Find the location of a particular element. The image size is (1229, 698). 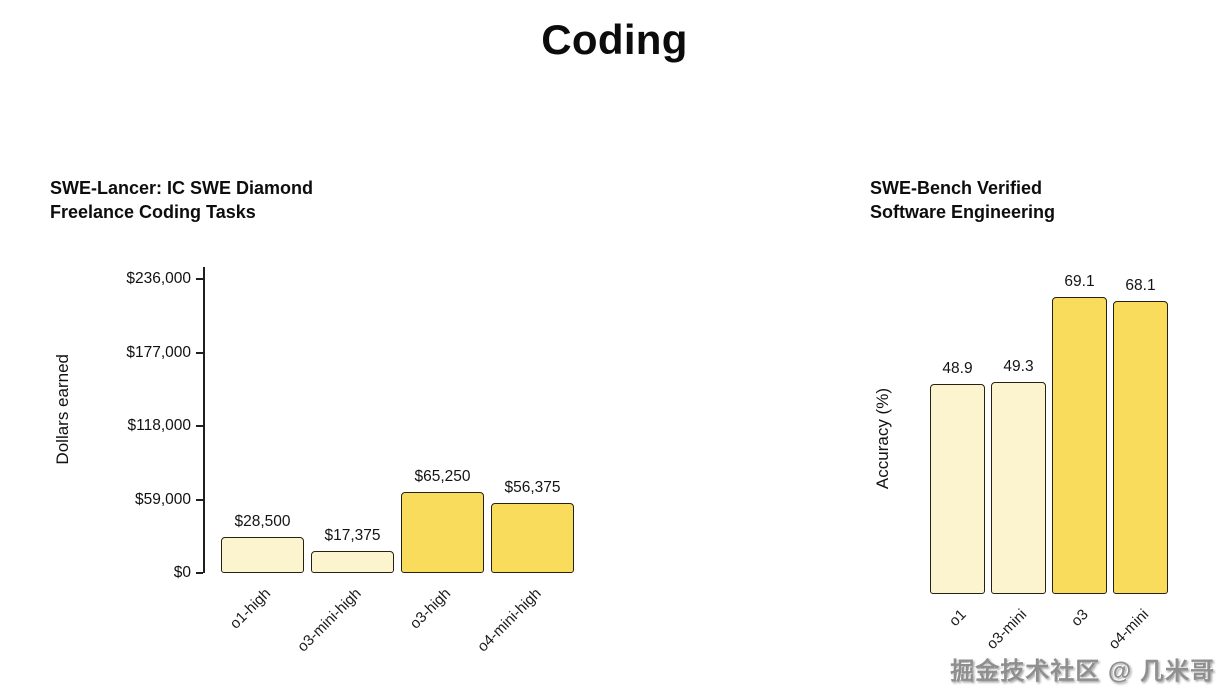

bar-value-label: 69.1 is located at coordinates (1079, 281).